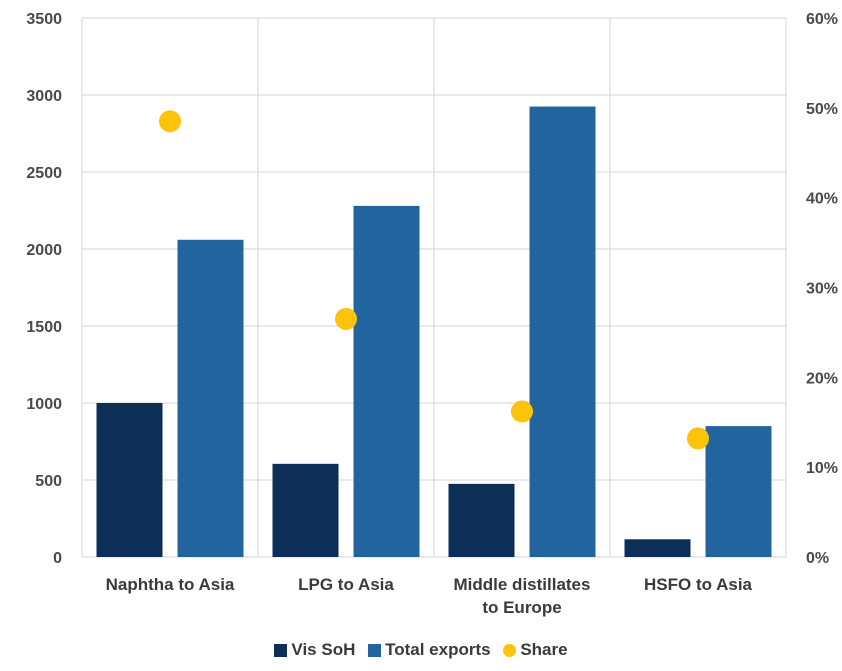 Image resolution: width=842 pixels, height=671 pixels. I want to click on x-tick-label: to Europe, so click(521, 607).